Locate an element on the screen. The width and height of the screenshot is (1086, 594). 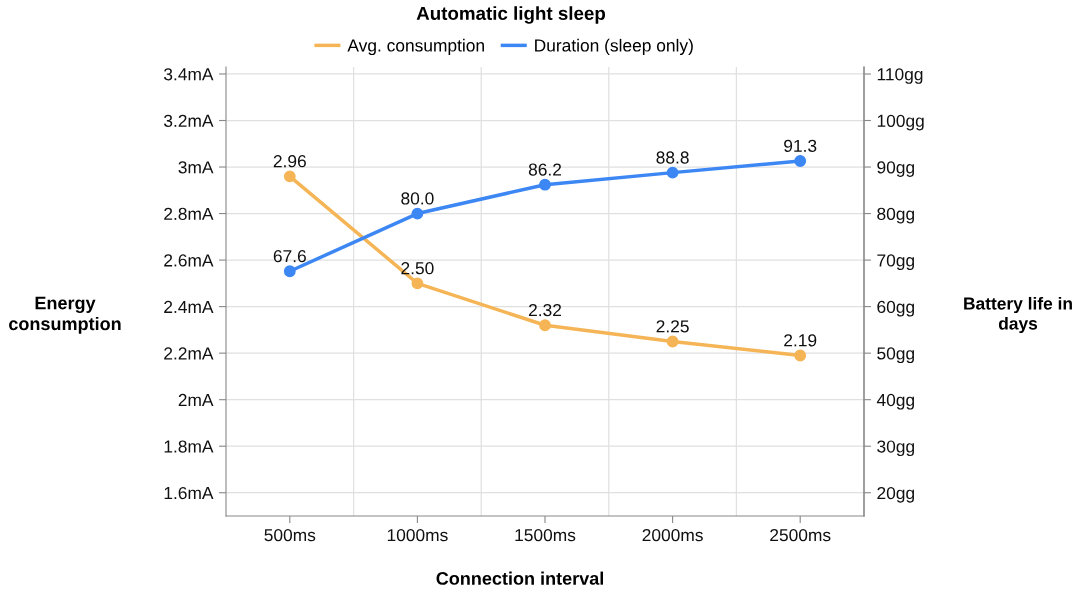
x-tick-label: 500ms is located at coordinates (290, 535).